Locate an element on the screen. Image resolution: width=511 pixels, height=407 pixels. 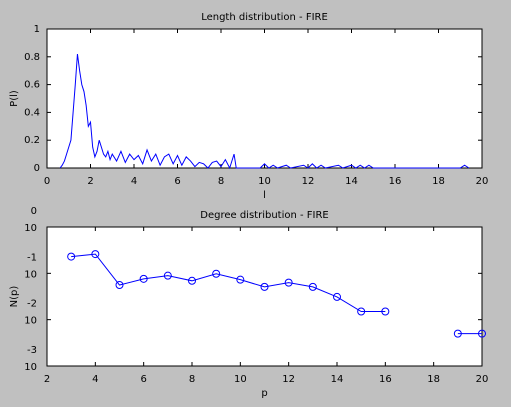
chart-title: Length distribution - FIRE is located at coordinates (264, 17).